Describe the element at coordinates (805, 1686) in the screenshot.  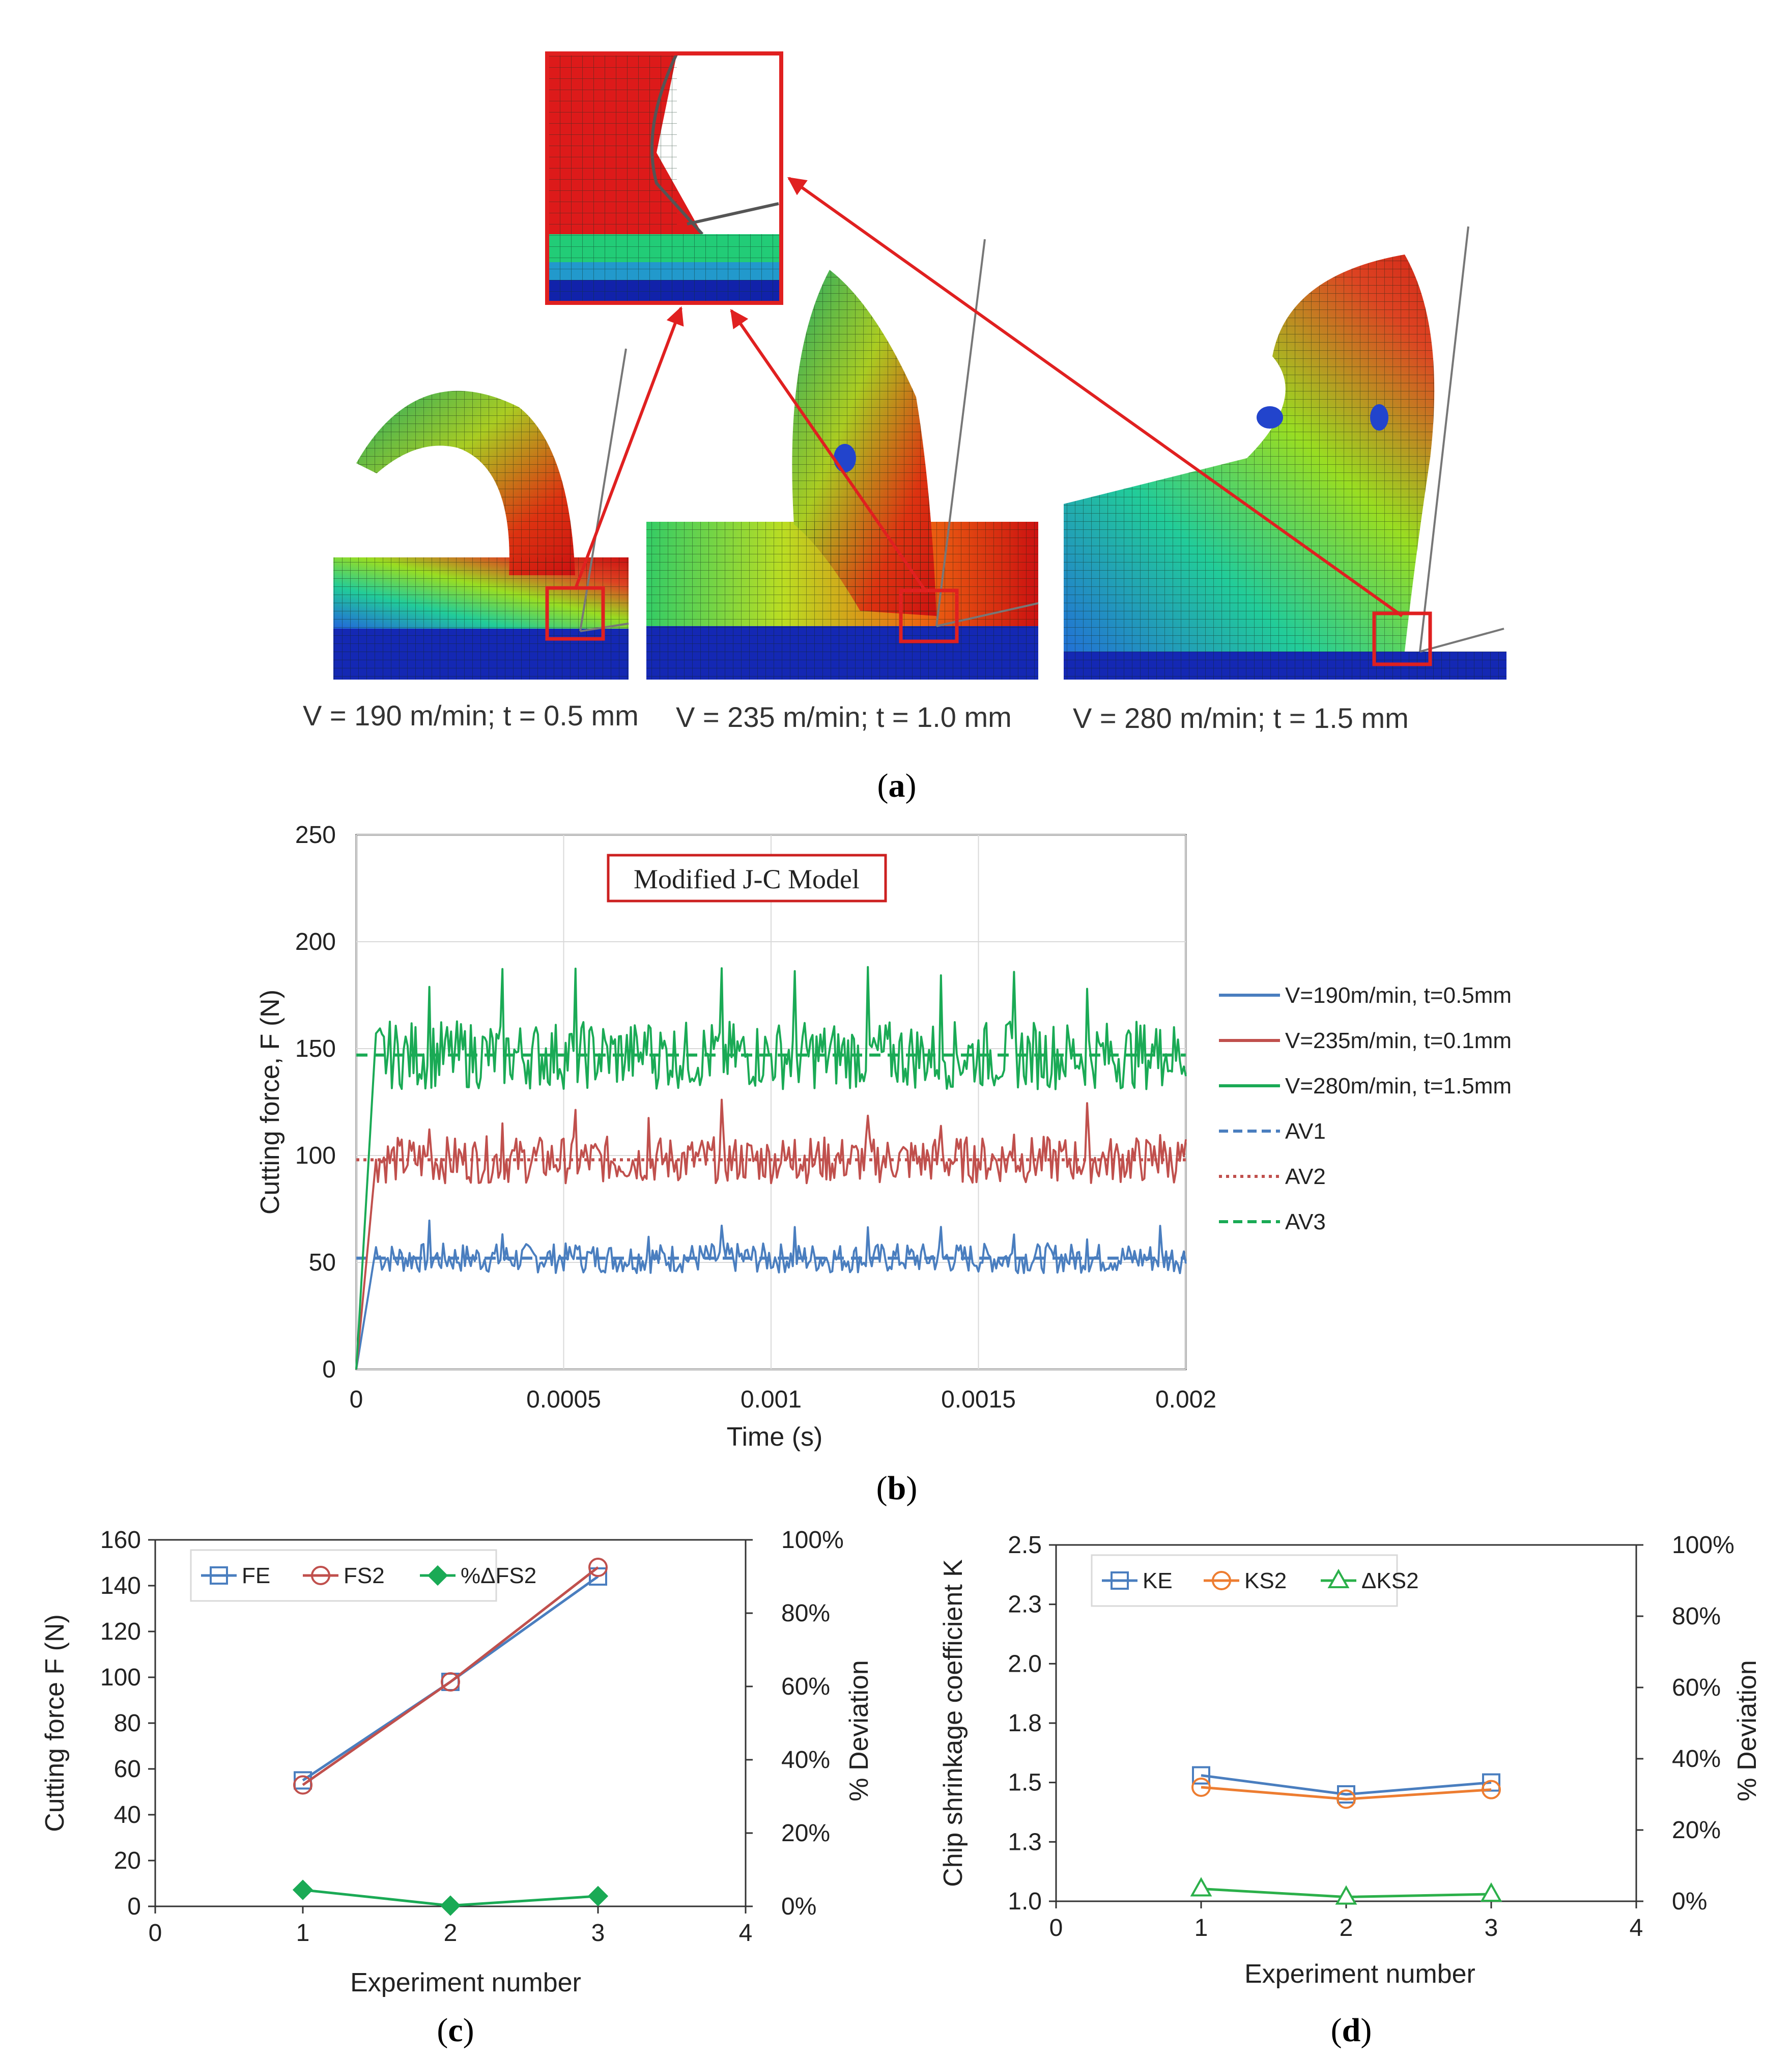
I see `chartC-y2tick: 60%` at that location.